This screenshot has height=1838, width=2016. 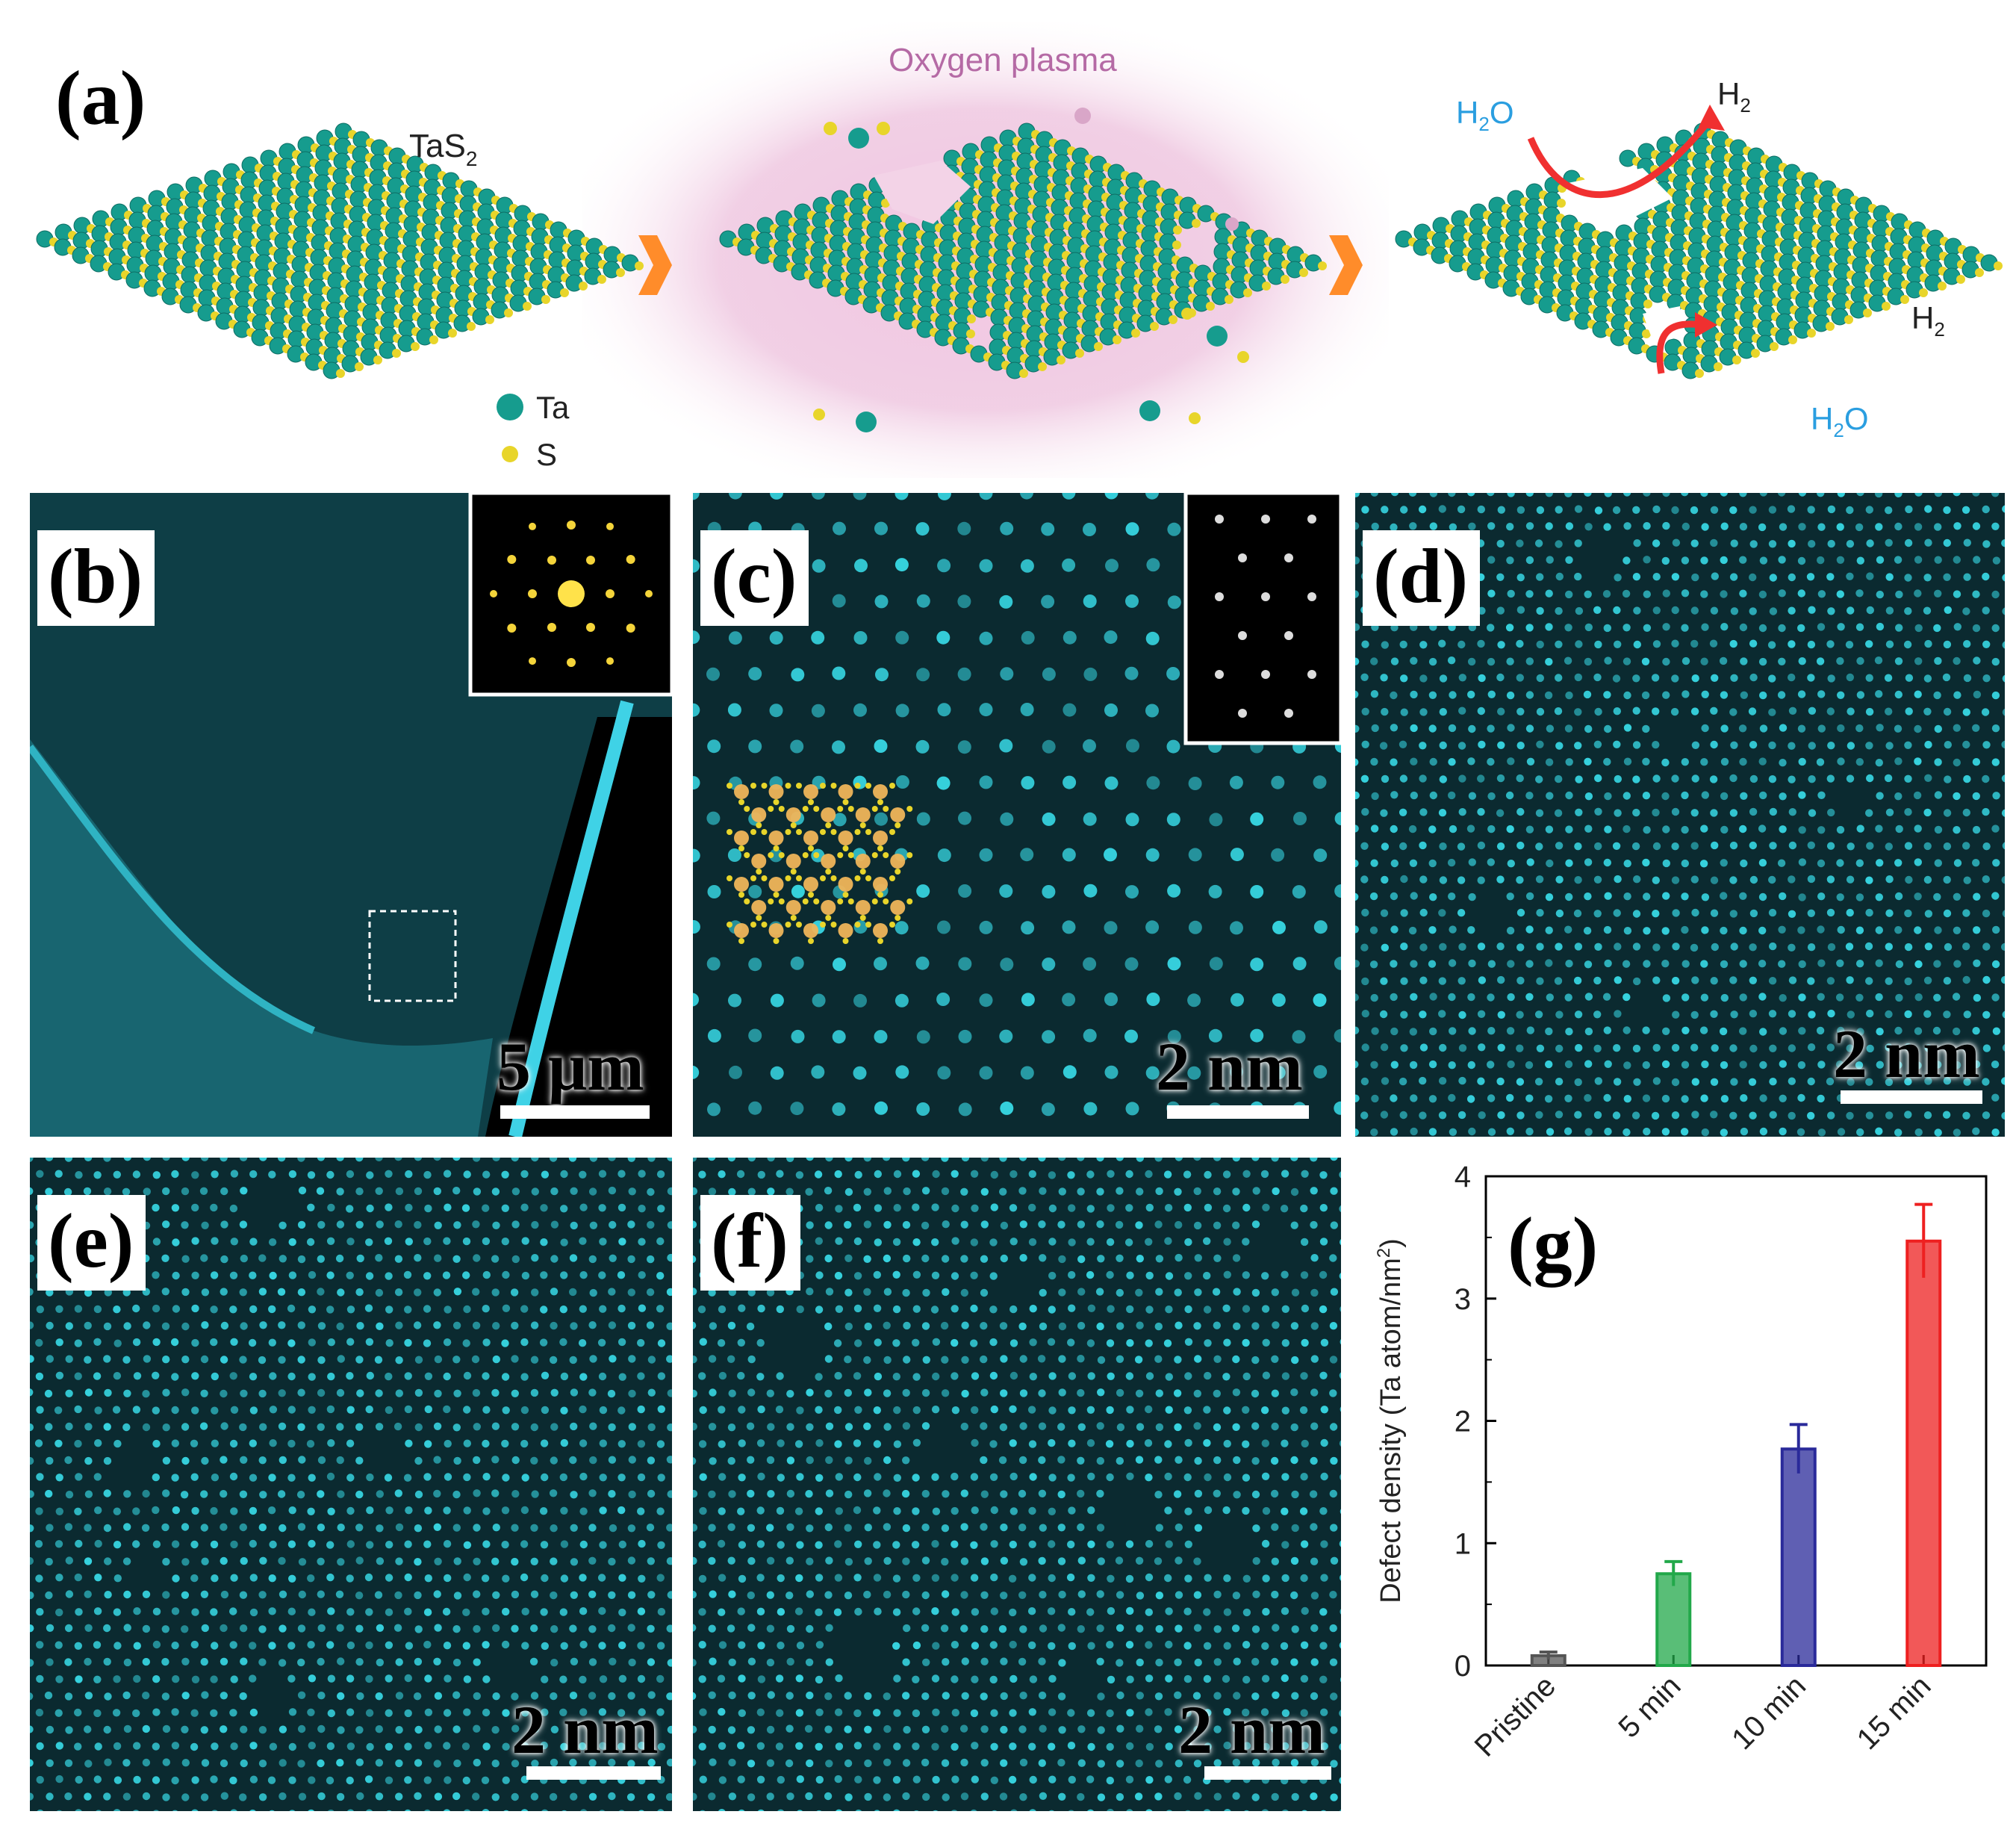 What do you see at coordinates (820, 863) in the screenshot?
I see `atom-model-overlay` at bounding box center [820, 863].